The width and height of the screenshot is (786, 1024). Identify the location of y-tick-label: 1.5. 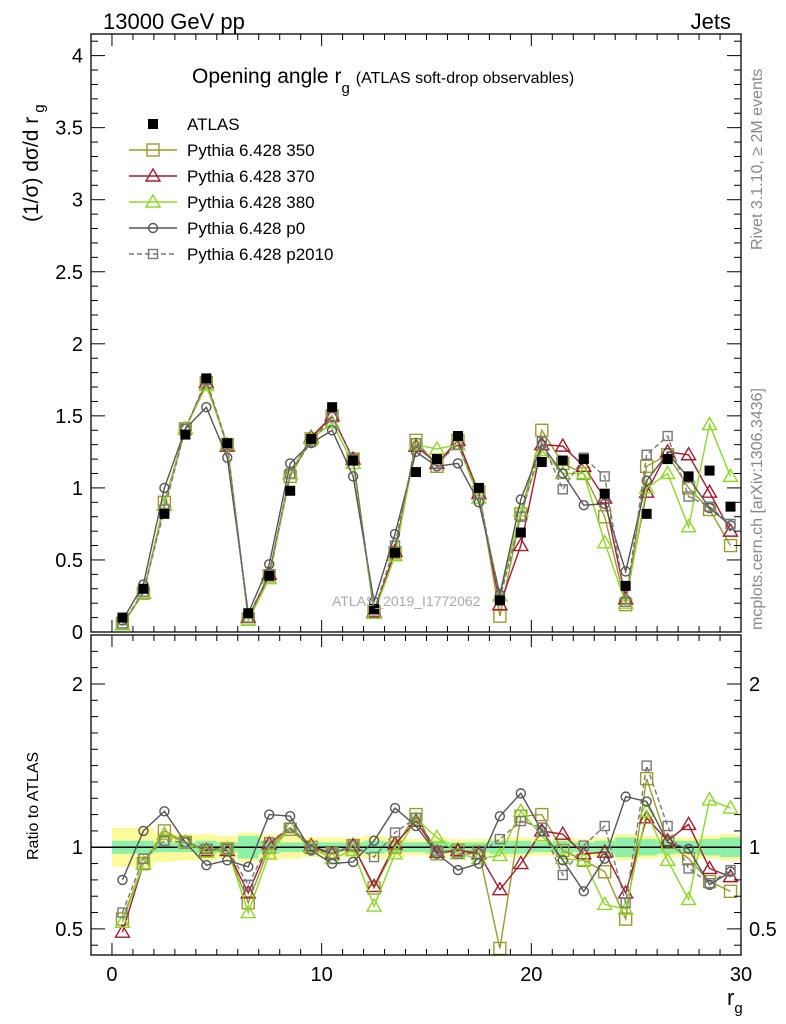
(69, 417).